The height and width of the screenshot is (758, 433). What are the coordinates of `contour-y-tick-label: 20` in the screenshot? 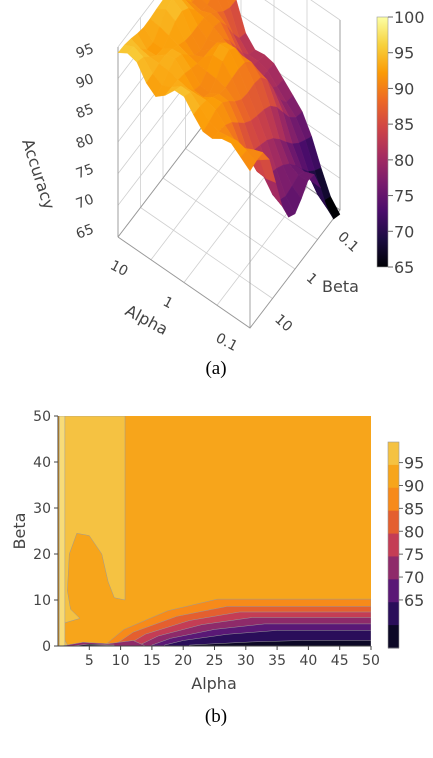 It's located at (42, 555).